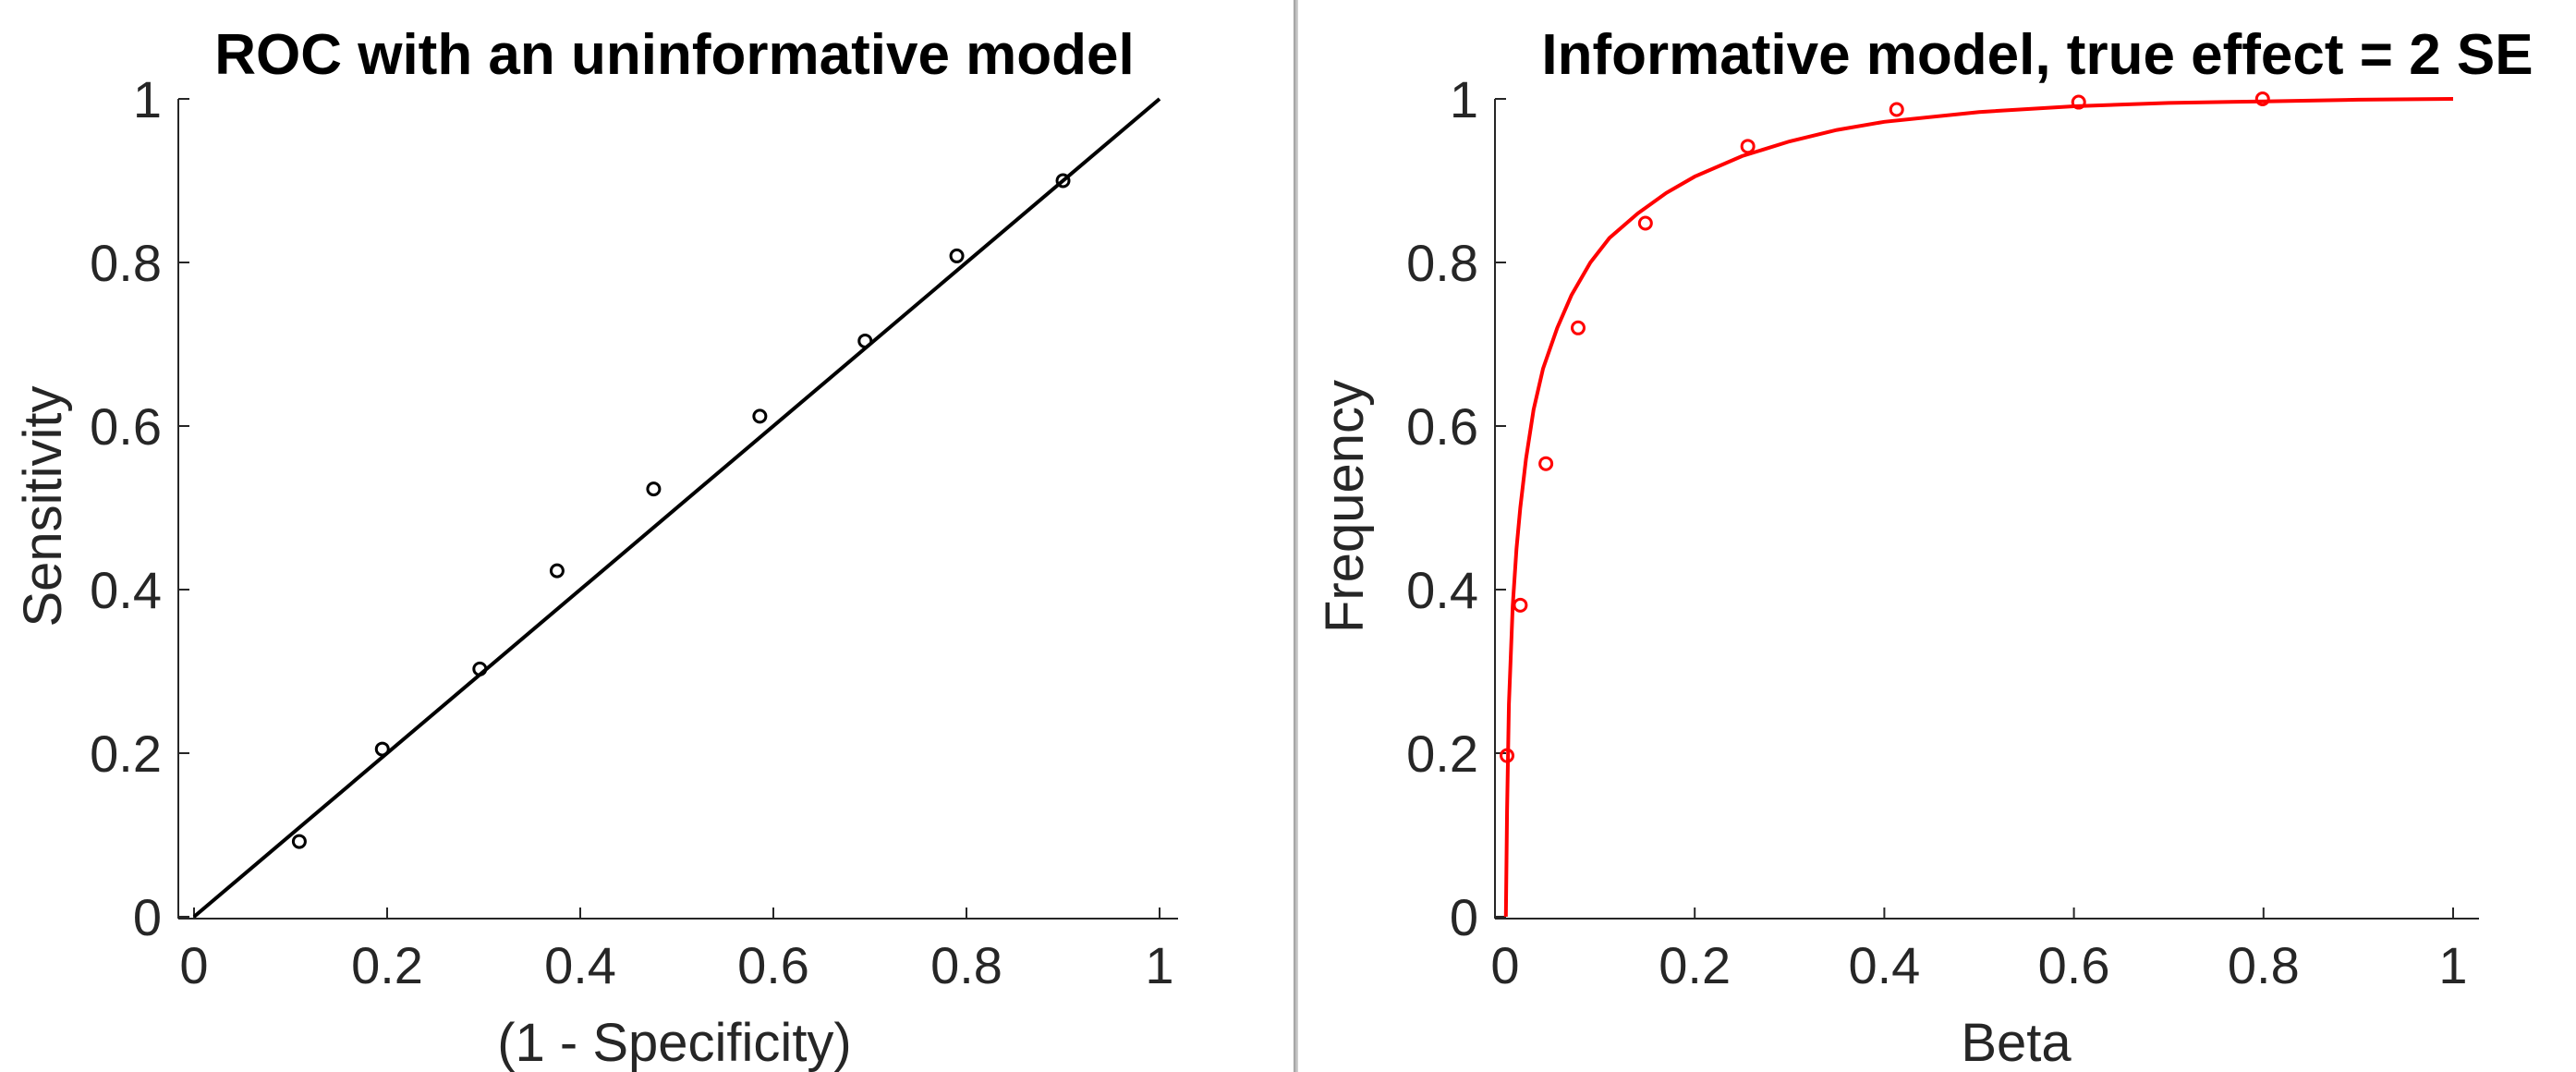  I want to click on chart-title: Informative model, true effect = 2 SE, so click(2037, 55).